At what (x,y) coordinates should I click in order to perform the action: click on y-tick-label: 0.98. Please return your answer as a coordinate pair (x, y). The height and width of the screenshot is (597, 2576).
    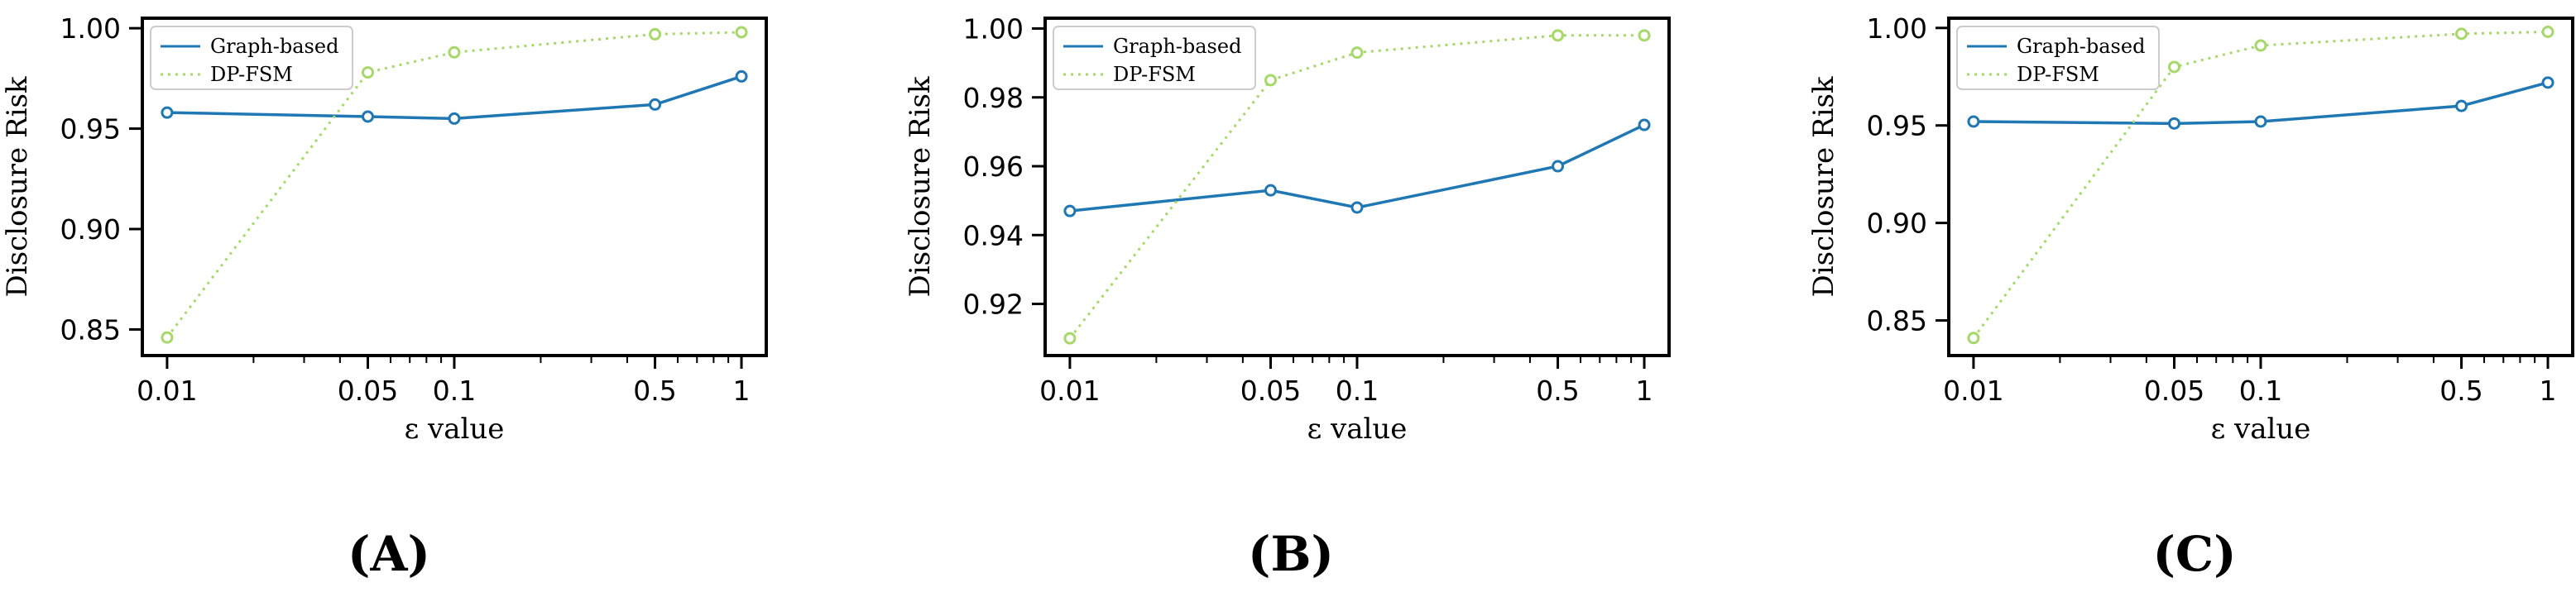
    Looking at the image, I should click on (994, 98).